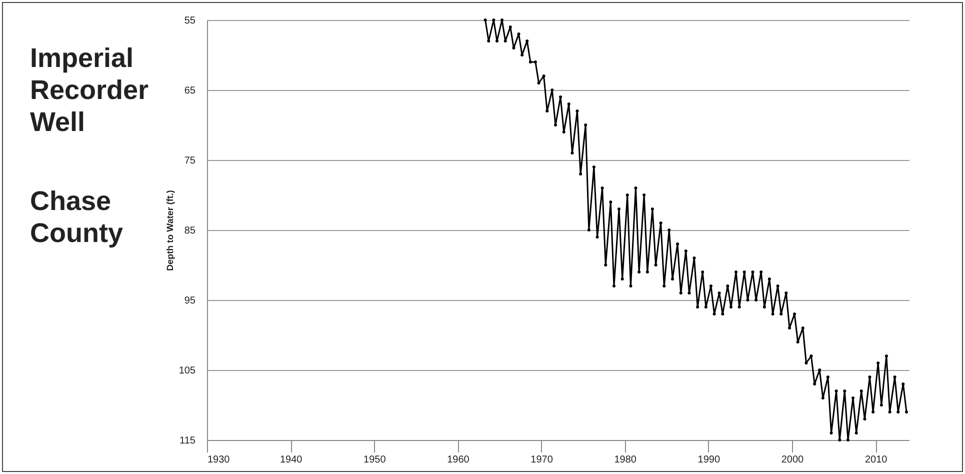  I want to click on y-tick-label: 75, so click(190, 161).